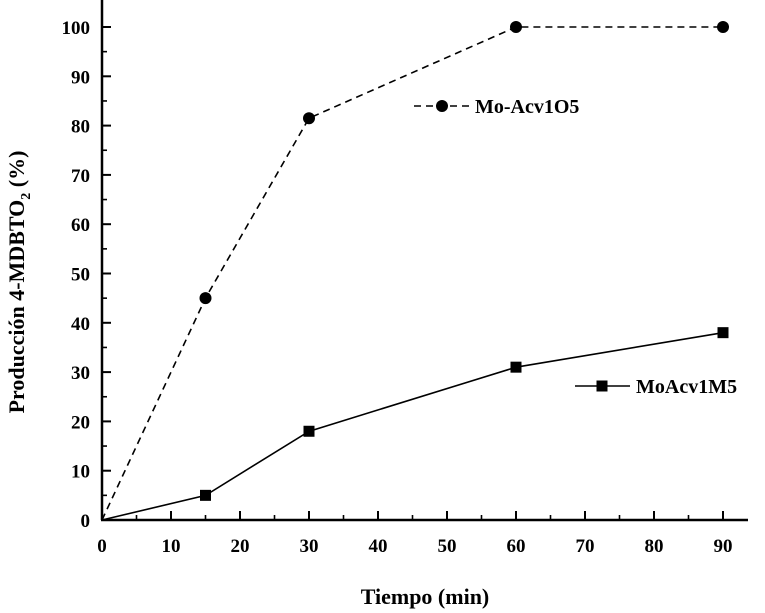  I want to click on x-tick-label: 30, so click(309, 546).